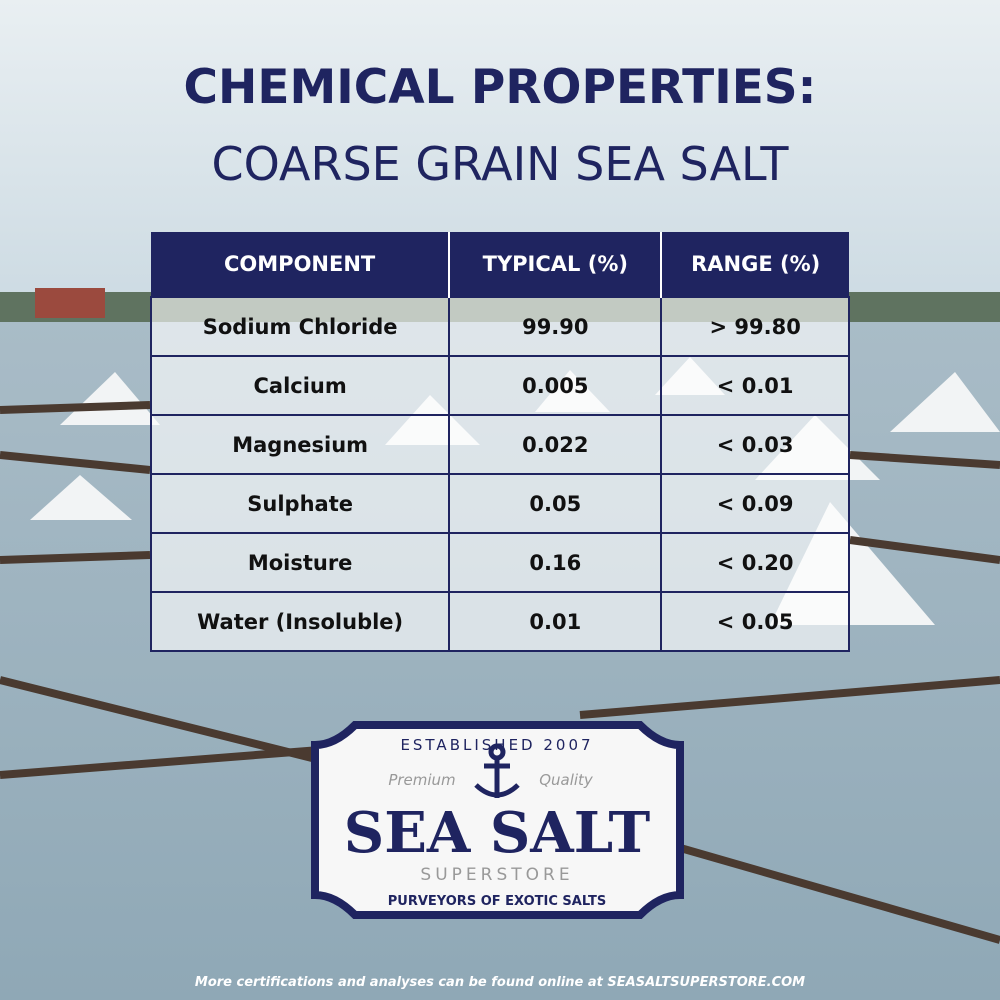 The height and width of the screenshot is (1000, 1000). Describe the element at coordinates (300, 562) in the screenshot. I see `table-cell: Moisture` at that location.